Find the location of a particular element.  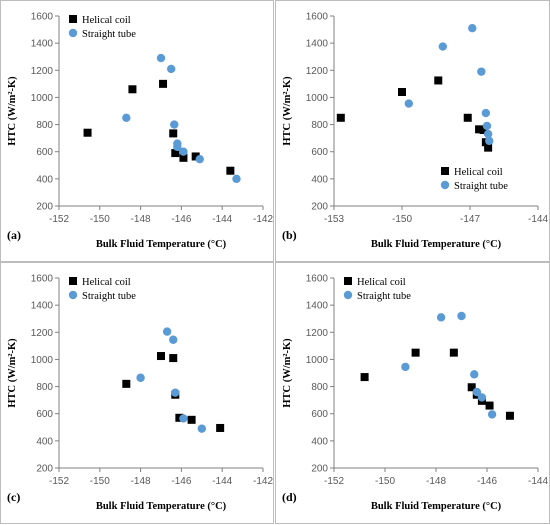

panel-label: (b) is located at coordinates (289, 235).